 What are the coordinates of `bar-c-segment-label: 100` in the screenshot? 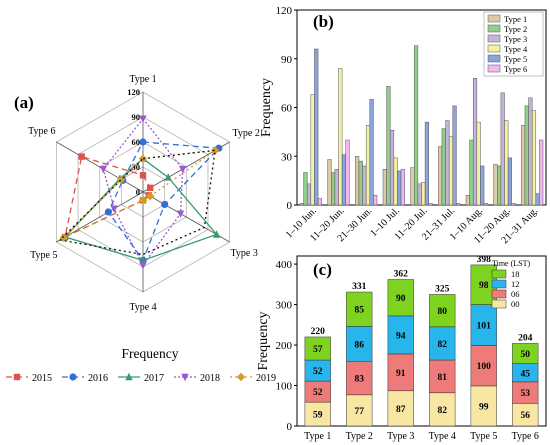 It's located at (484, 367).